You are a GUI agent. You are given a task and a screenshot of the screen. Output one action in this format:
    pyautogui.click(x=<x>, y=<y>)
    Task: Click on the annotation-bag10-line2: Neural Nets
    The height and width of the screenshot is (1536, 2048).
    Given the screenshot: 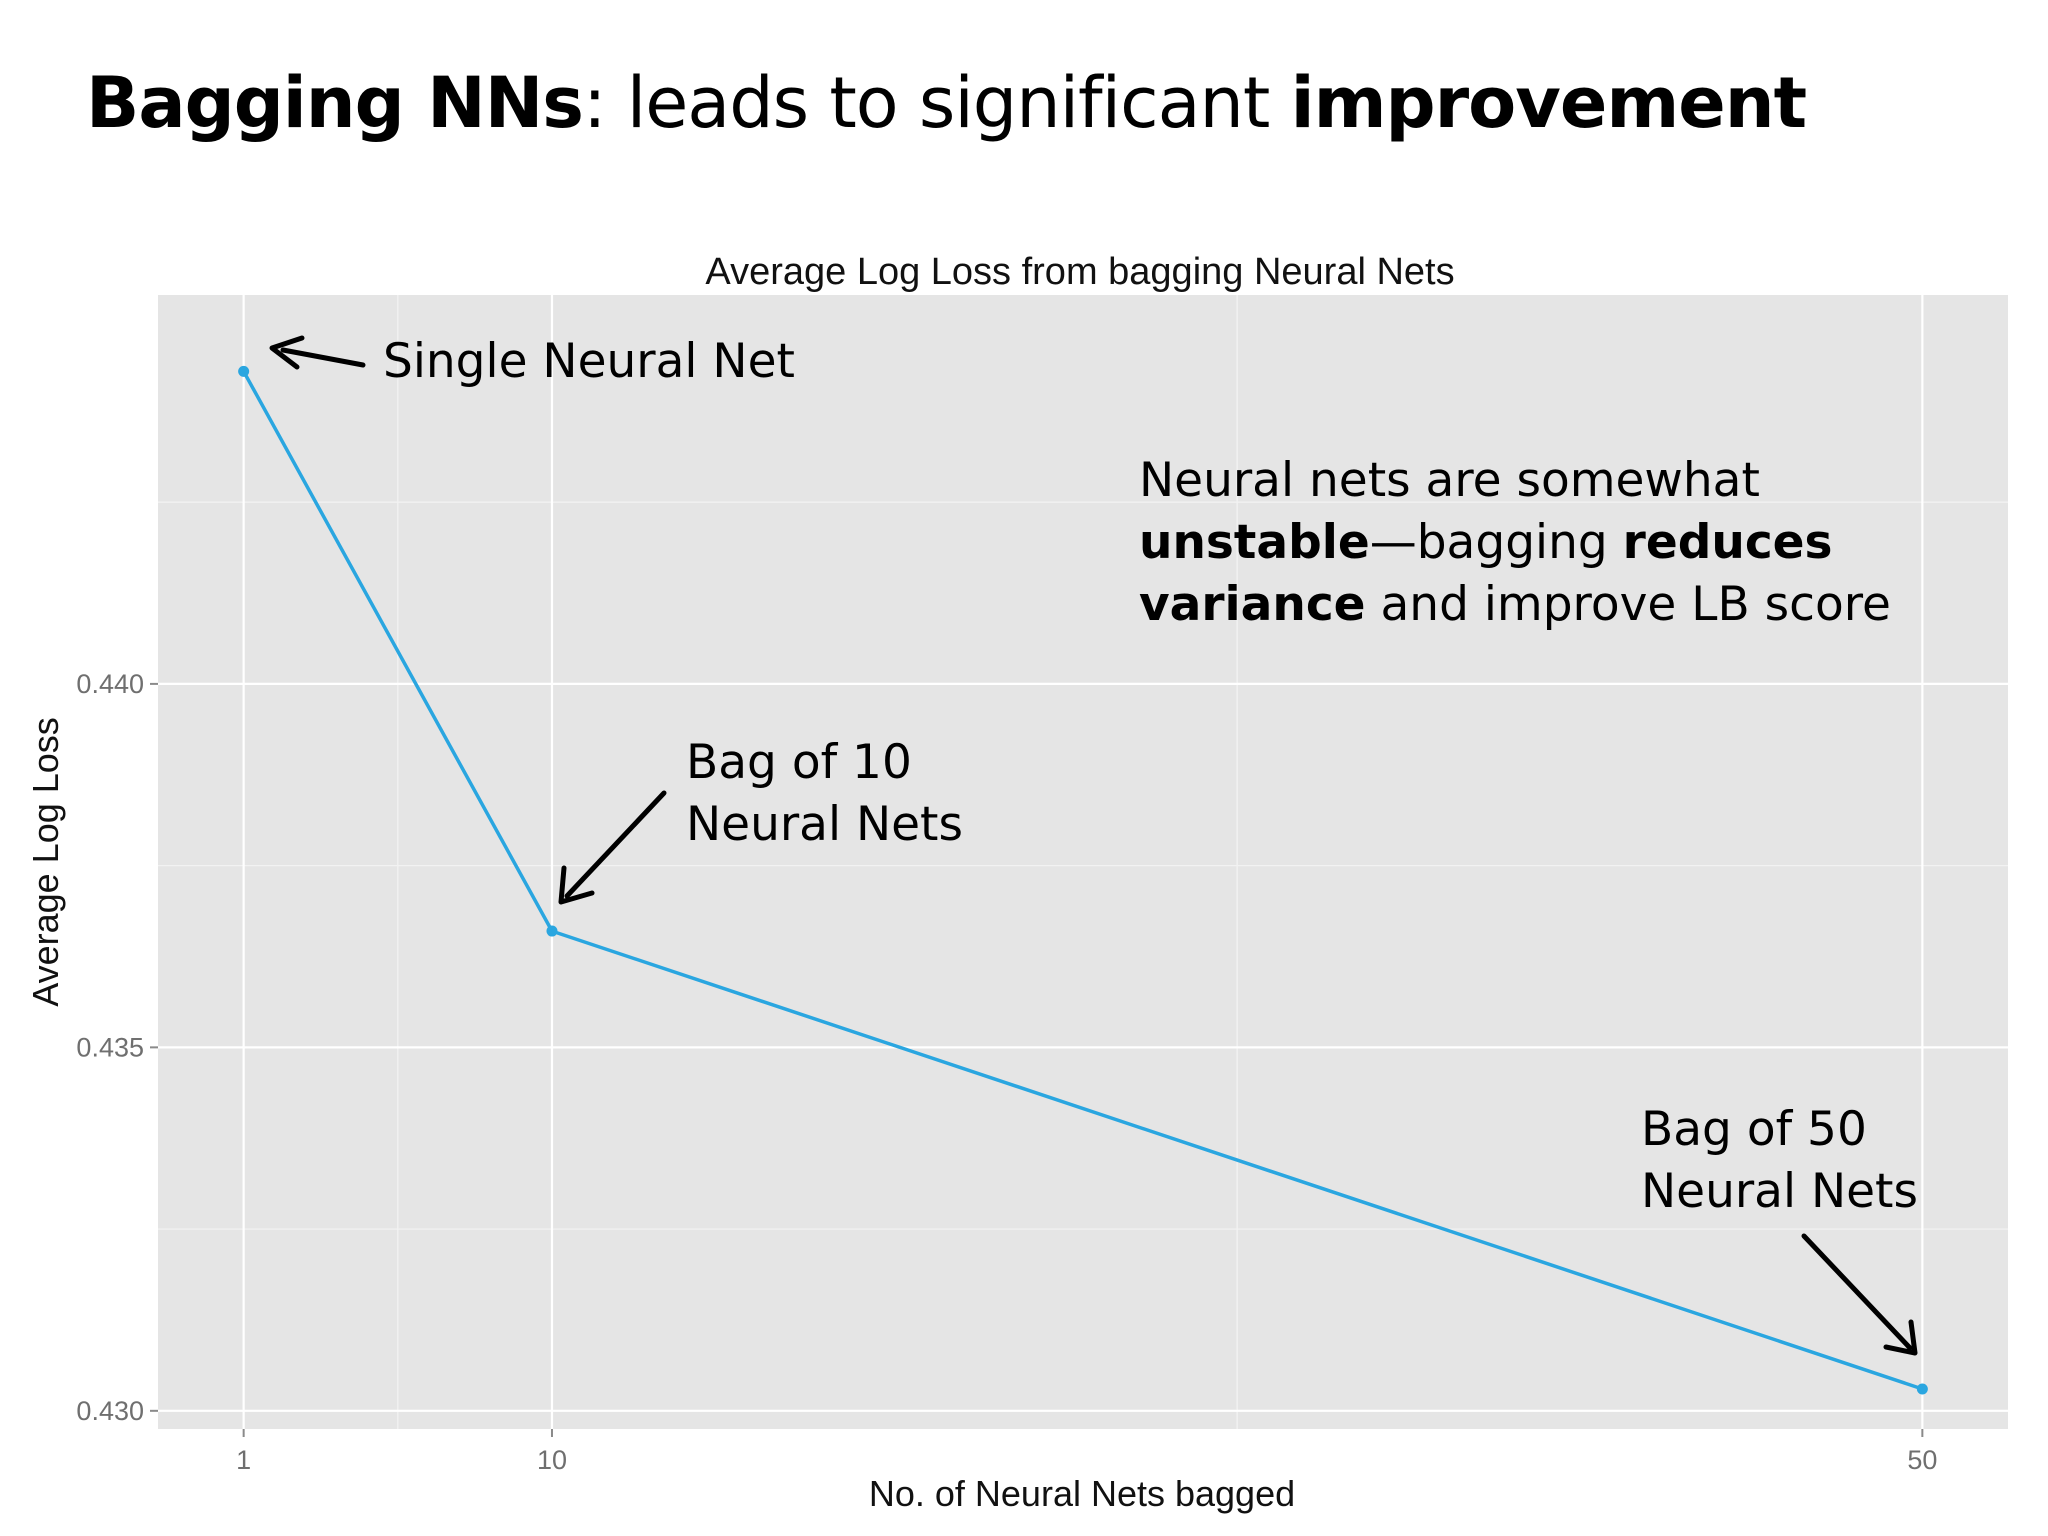 What is the action you would take?
    pyautogui.click(x=824, y=824)
    